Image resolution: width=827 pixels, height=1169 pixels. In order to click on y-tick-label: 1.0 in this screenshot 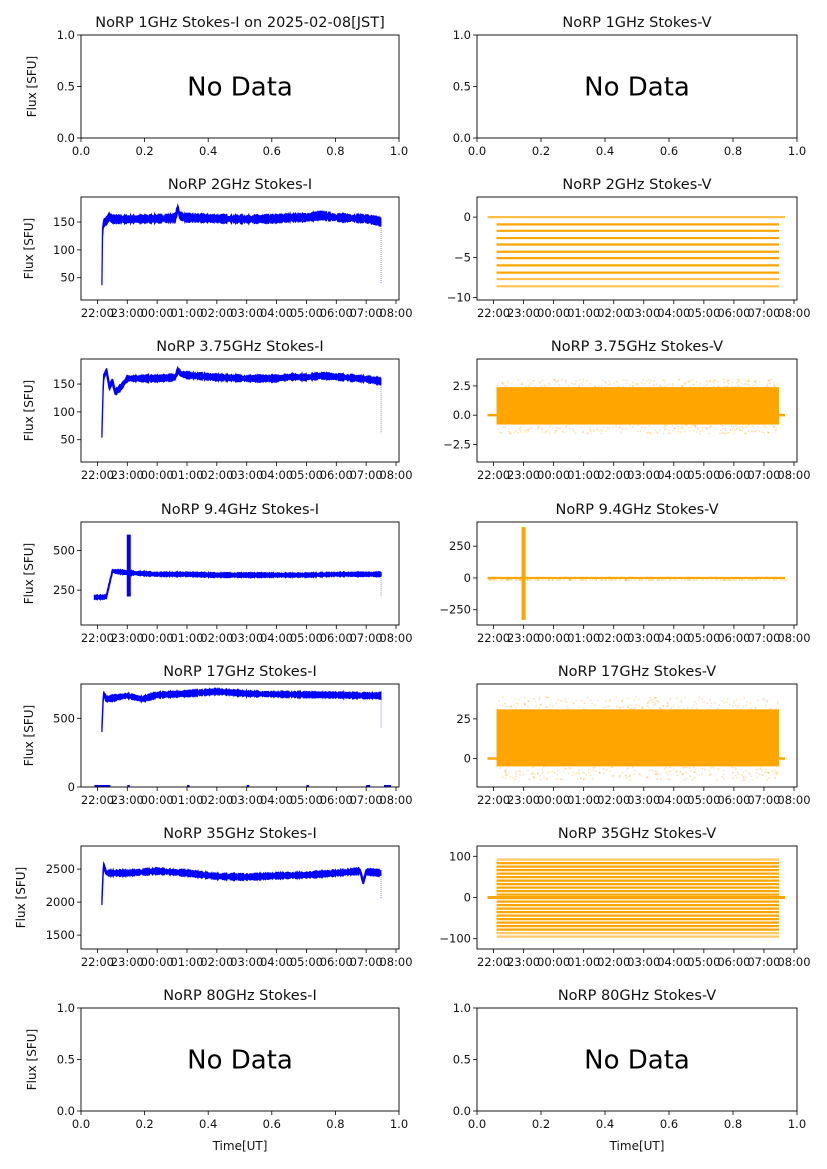, I will do `click(462, 1008)`.